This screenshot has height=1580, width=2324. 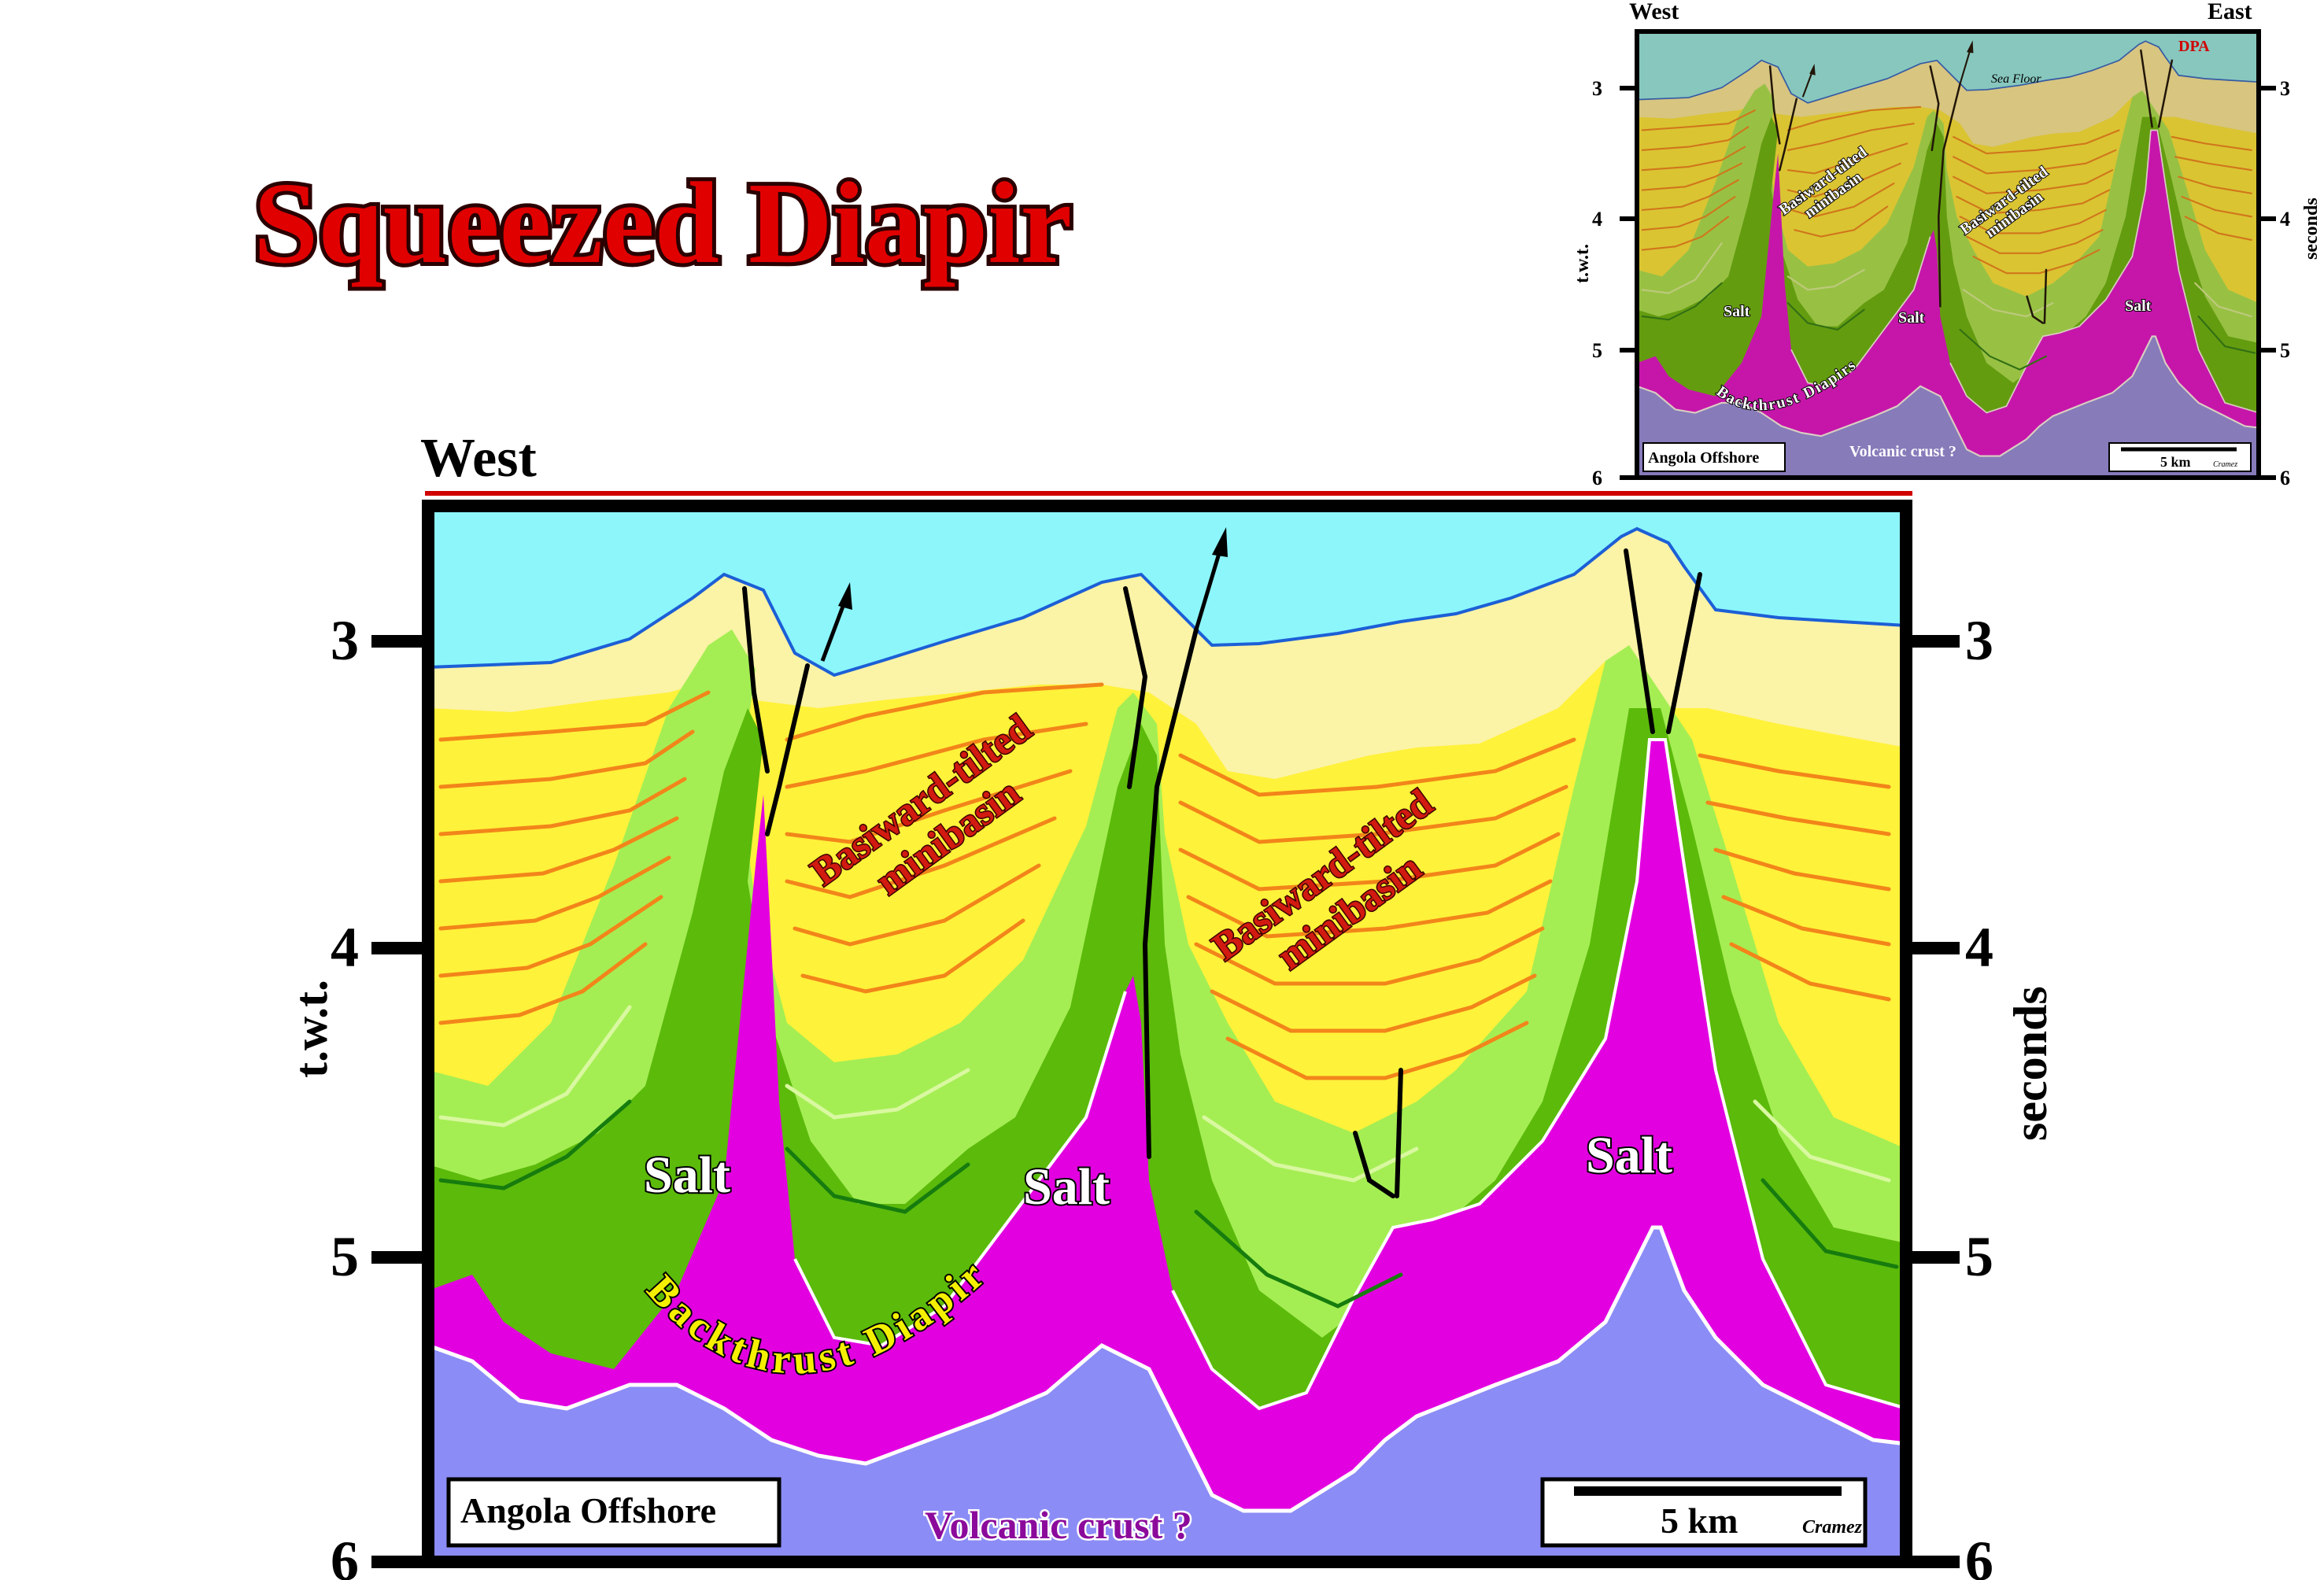 What do you see at coordinates (2194, 46) in the screenshot?
I see `inset-dpa-label: DPA` at bounding box center [2194, 46].